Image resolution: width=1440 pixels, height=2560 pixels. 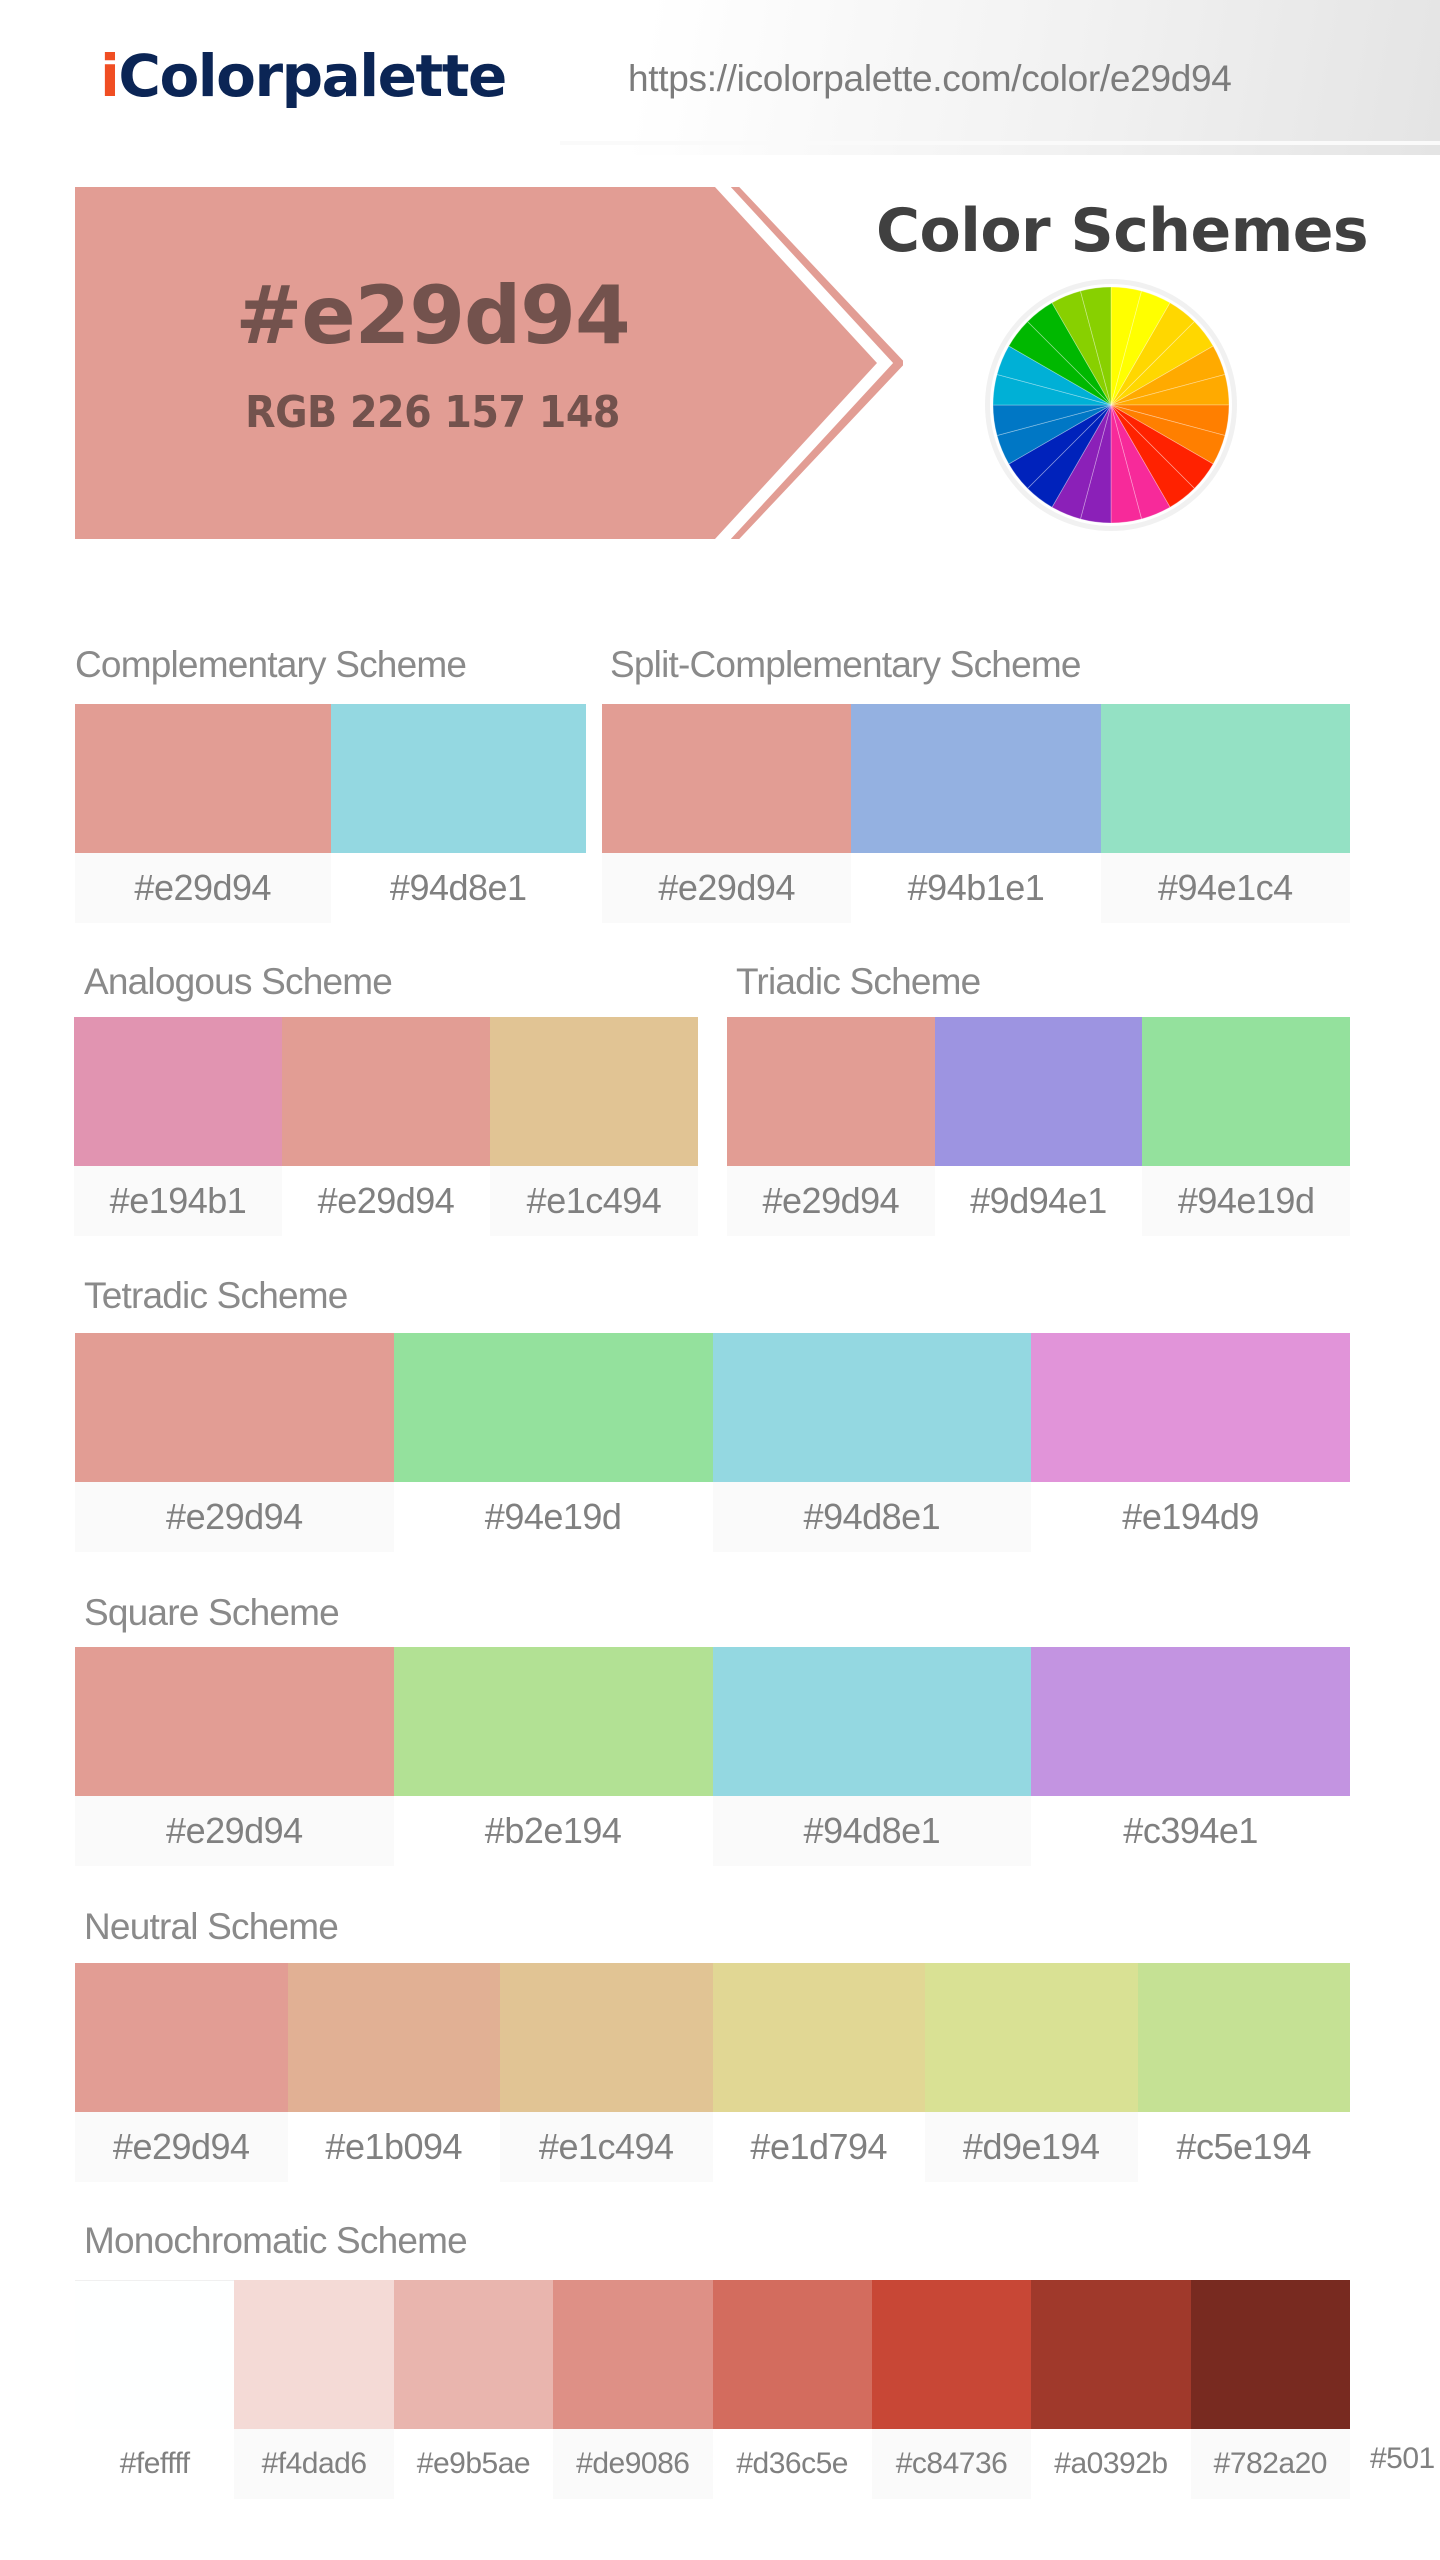 I want to click on swatch-hex-label: #d36c5e, so click(x=792, y=2463).